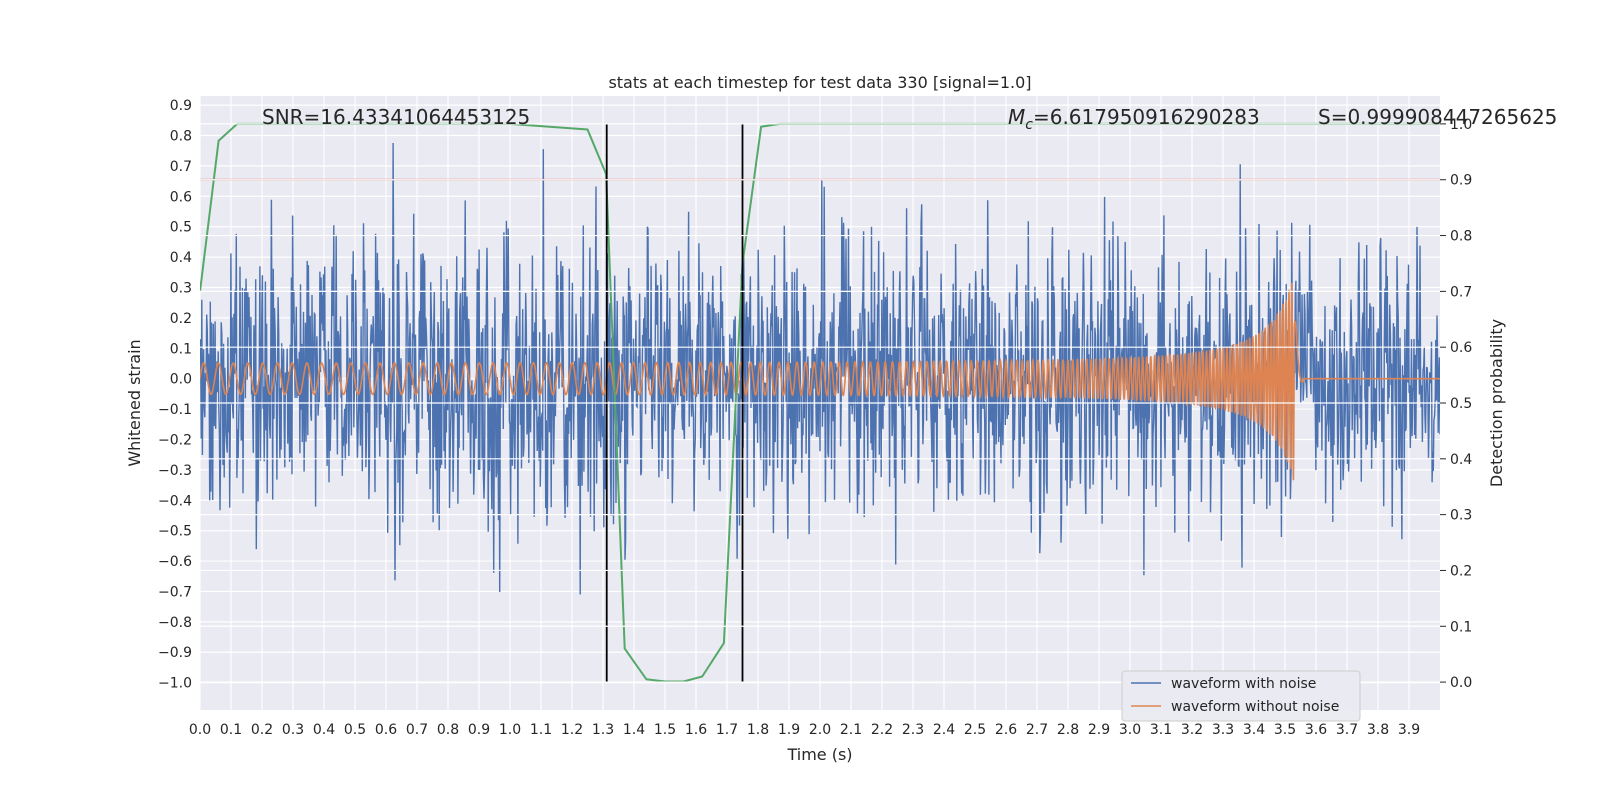  What do you see at coordinates (851, 730) in the screenshot?
I see `x-tick-label: 2.1` at bounding box center [851, 730].